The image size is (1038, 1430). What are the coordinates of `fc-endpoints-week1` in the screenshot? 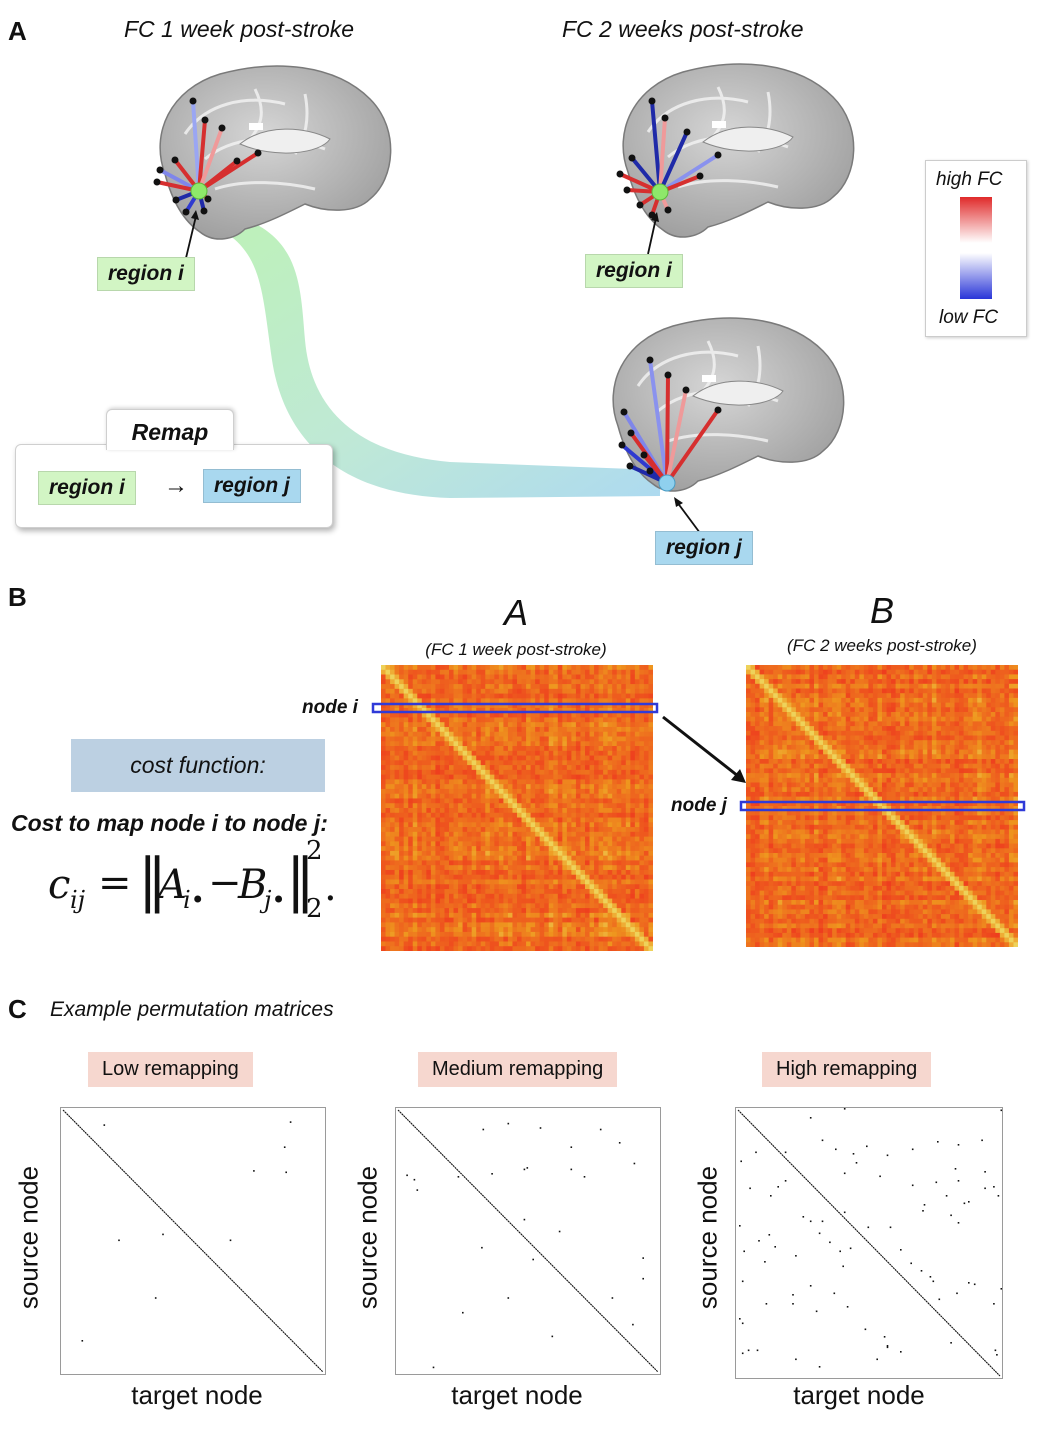 It's located at (207, 156).